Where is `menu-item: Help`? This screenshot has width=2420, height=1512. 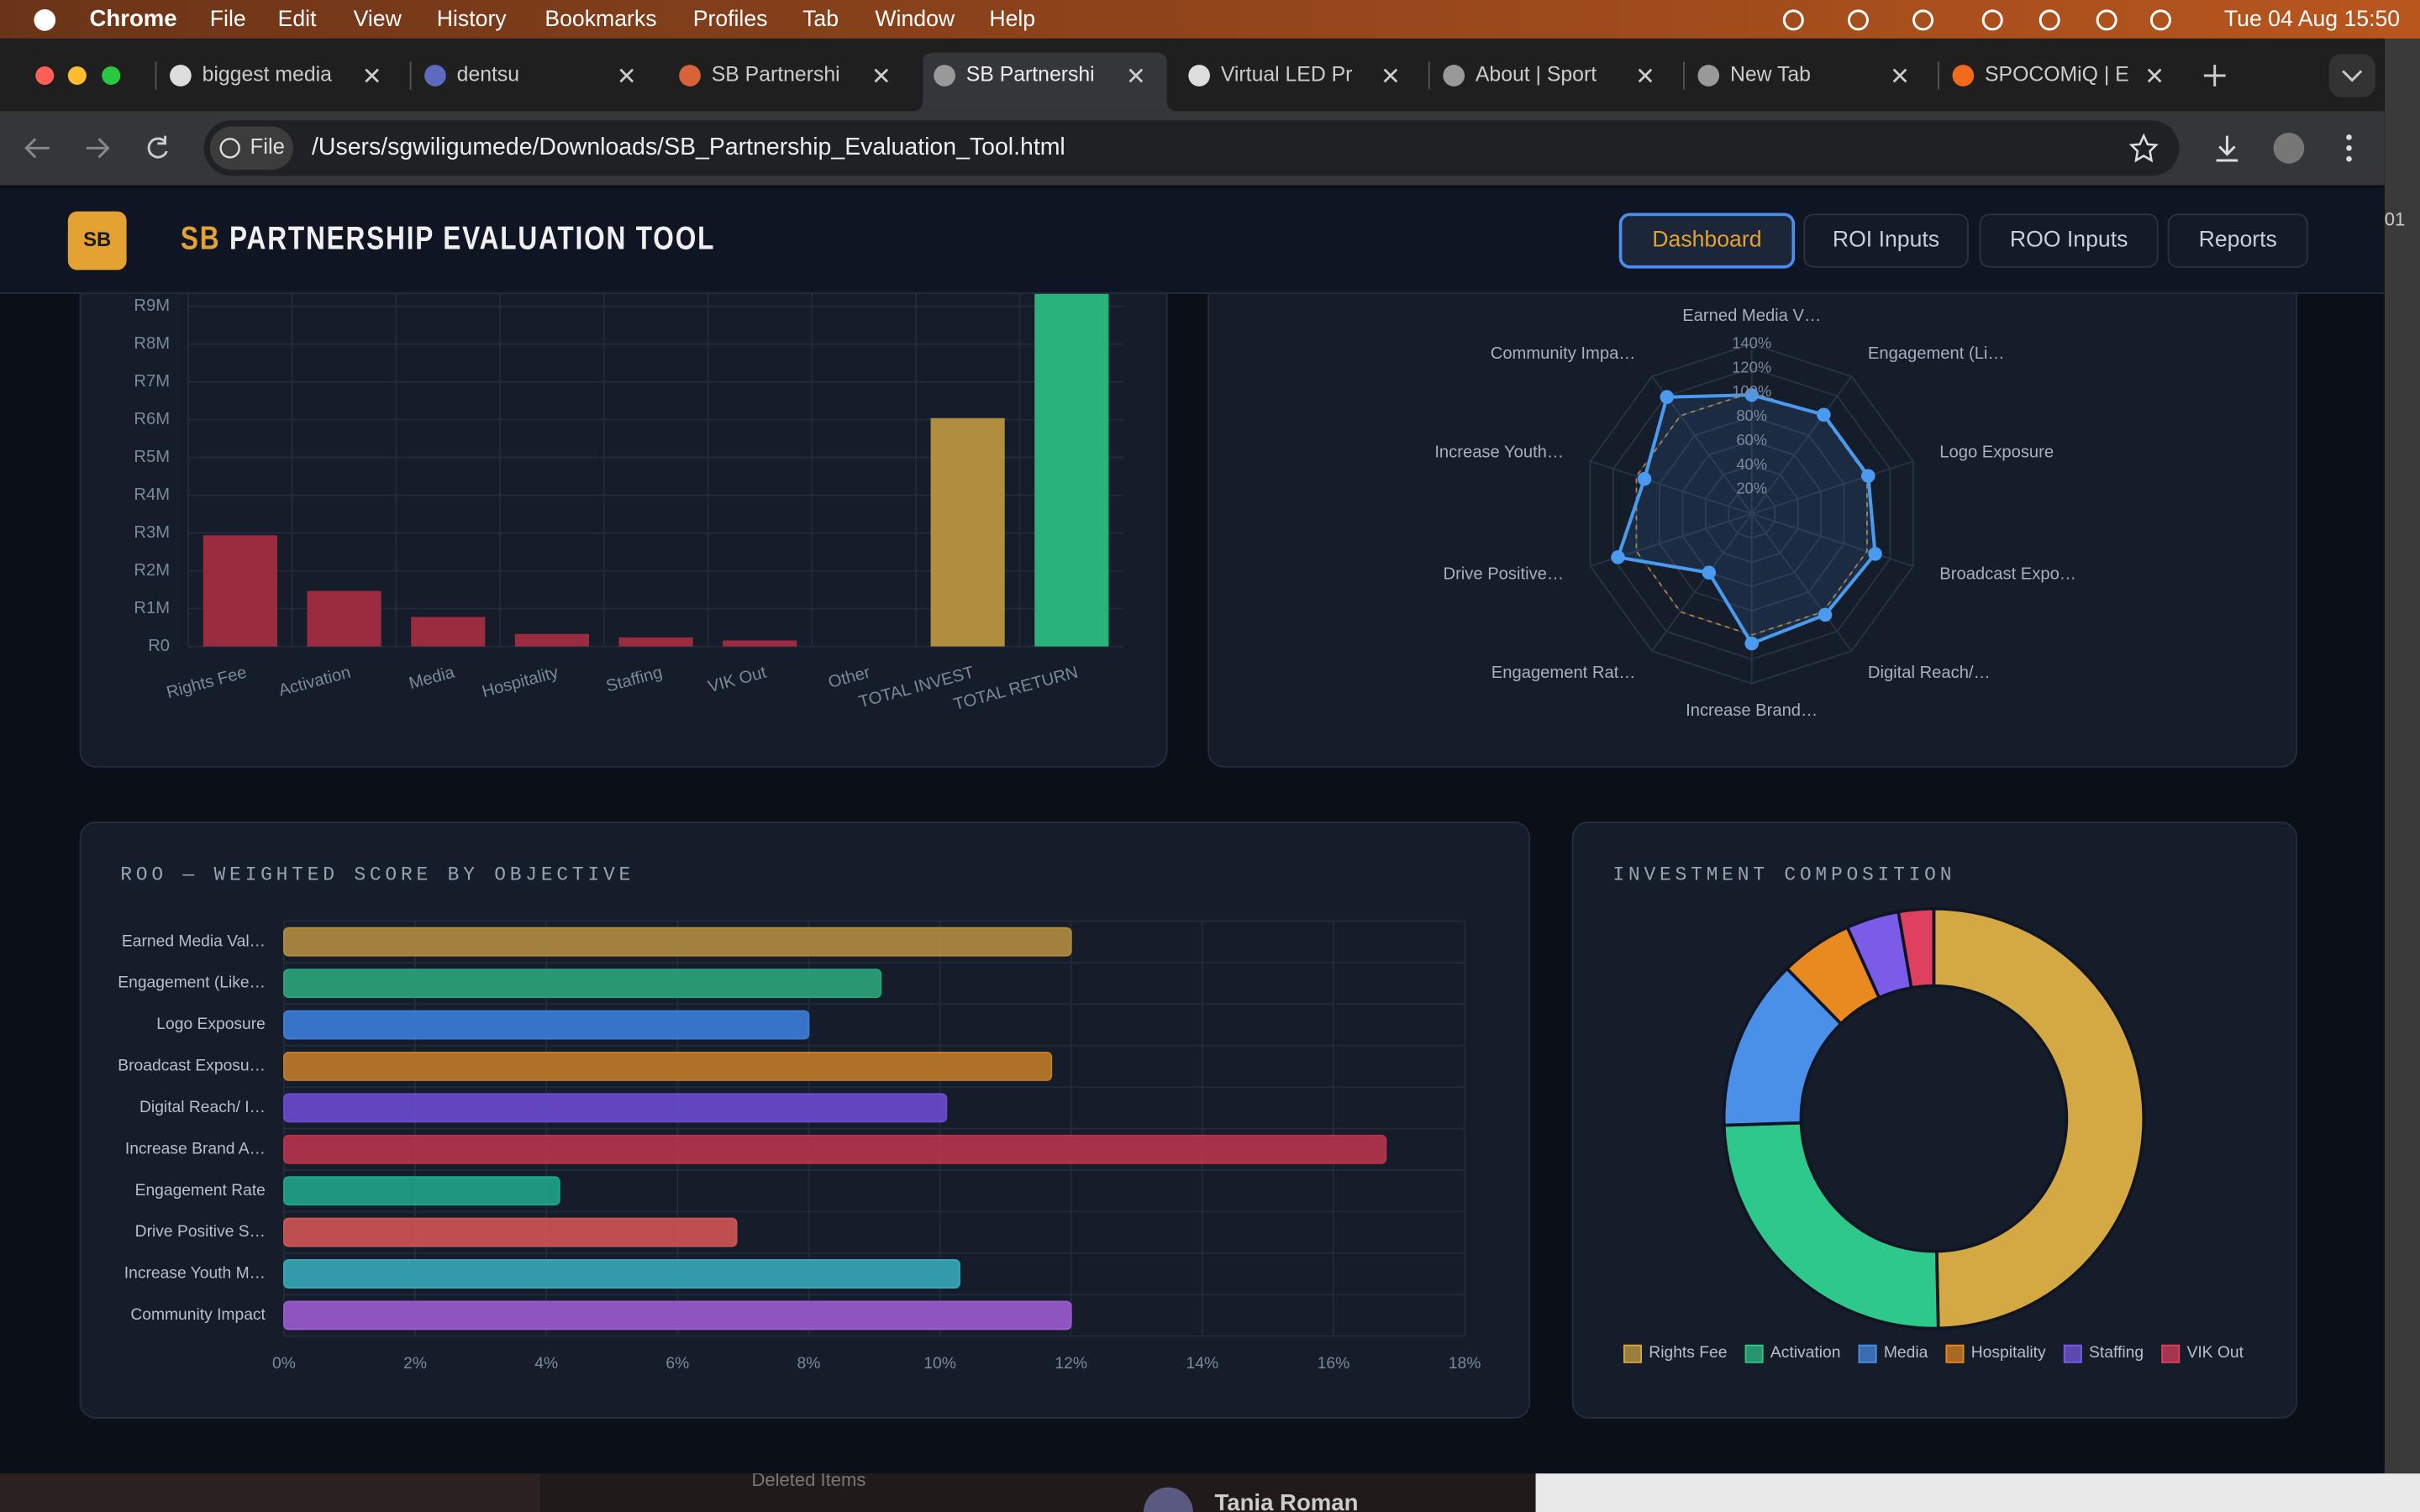 menu-item: Help is located at coordinates (1012, 18).